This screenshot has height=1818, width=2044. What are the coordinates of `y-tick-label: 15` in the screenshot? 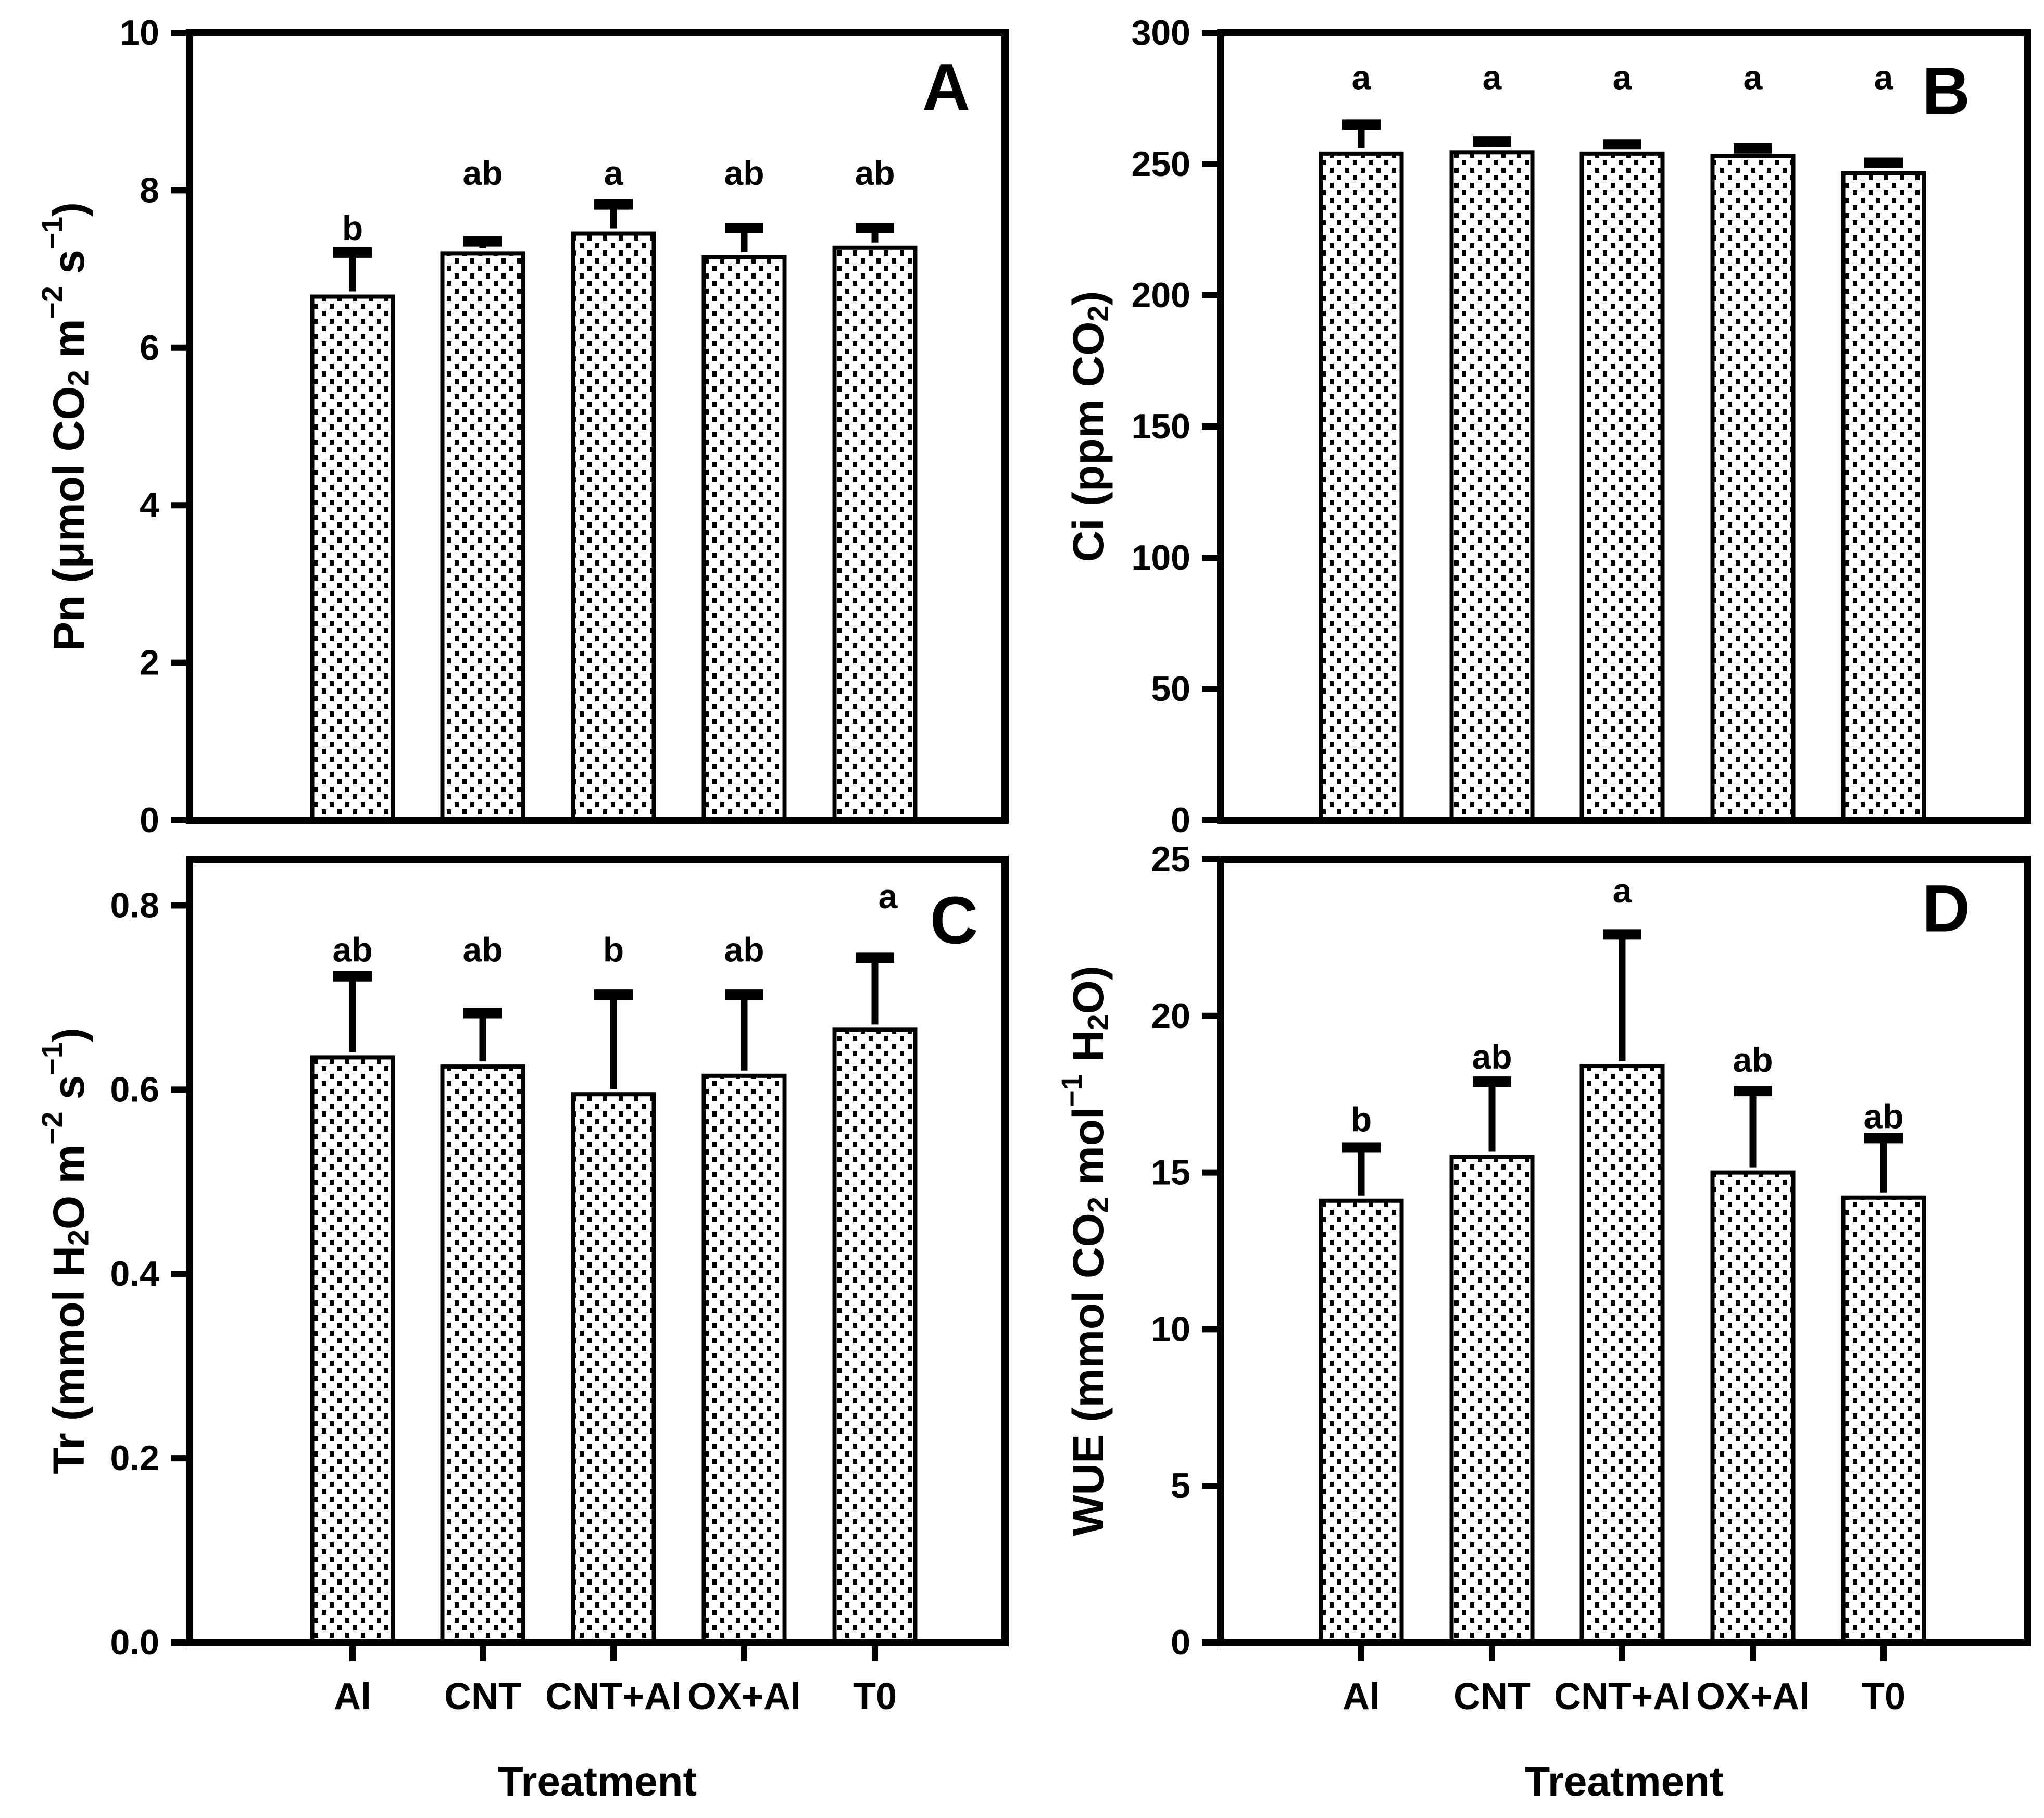 It's located at (1170, 1173).